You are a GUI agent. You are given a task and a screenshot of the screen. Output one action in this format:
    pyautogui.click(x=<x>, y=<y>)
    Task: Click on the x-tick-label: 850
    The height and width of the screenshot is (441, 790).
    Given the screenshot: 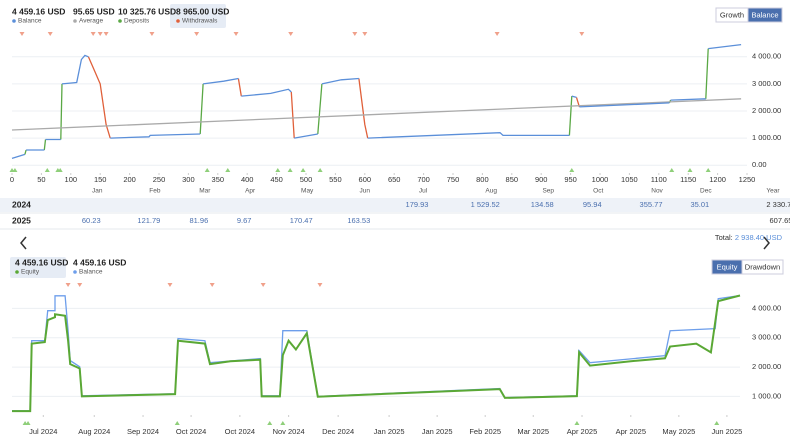 What is the action you would take?
    pyautogui.click(x=512, y=179)
    